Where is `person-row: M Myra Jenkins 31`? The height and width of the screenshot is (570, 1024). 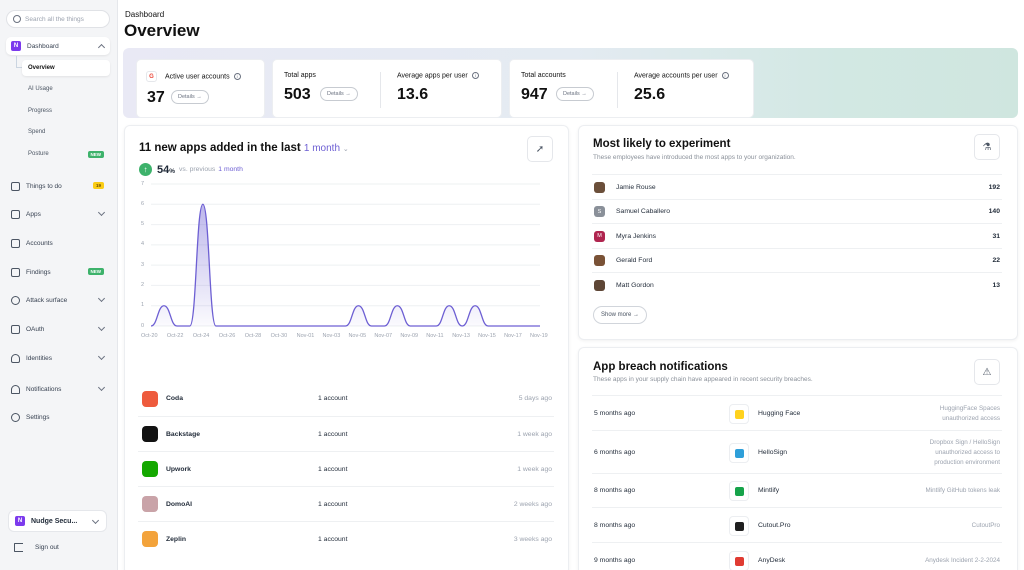
person-row: M Myra Jenkins 31 is located at coordinates (797, 235).